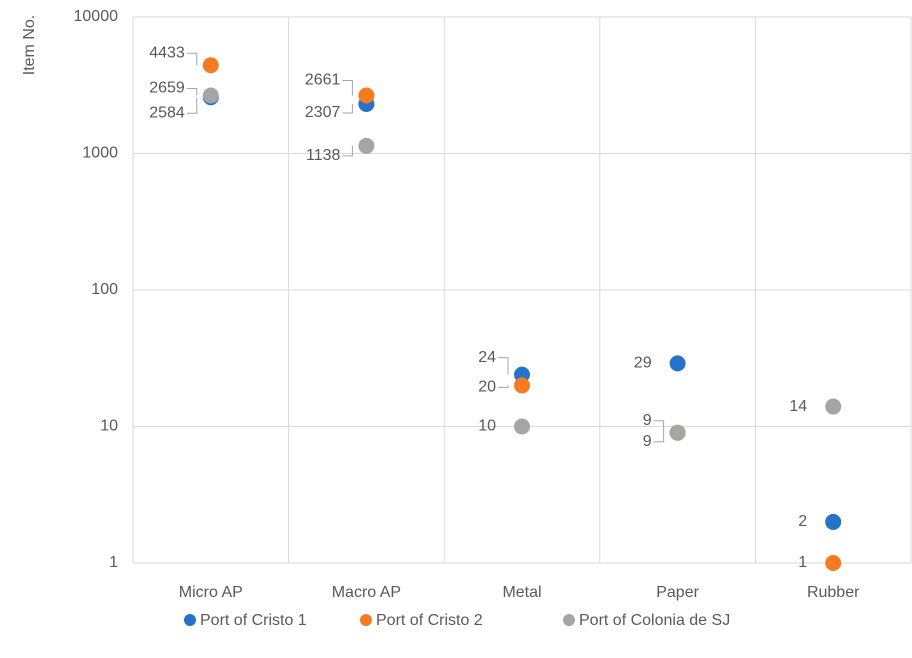 The width and height of the screenshot is (912, 658). Describe the element at coordinates (96, 16) in the screenshot. I see `y-tick-label: 10000` at that location.